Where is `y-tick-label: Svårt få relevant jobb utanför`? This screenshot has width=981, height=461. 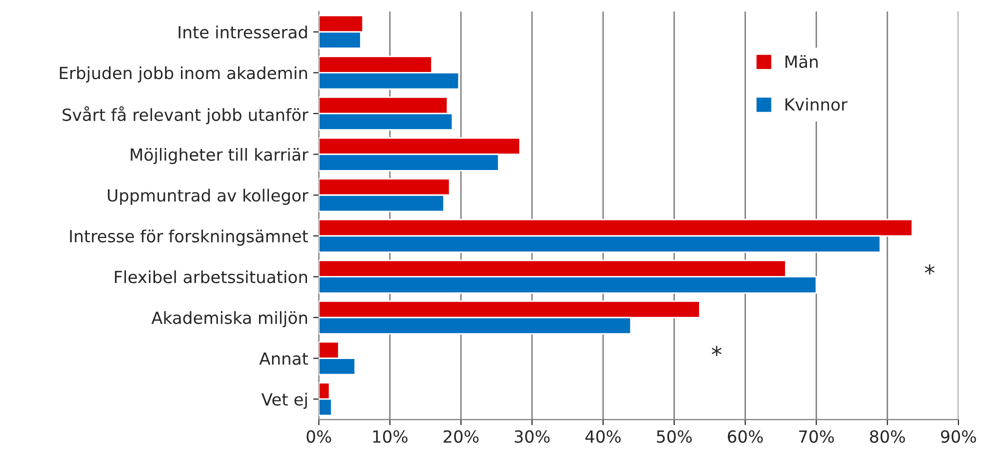 y-tick-label: Svårt få relevant jobb utanför is located at coordinates (185, 115).